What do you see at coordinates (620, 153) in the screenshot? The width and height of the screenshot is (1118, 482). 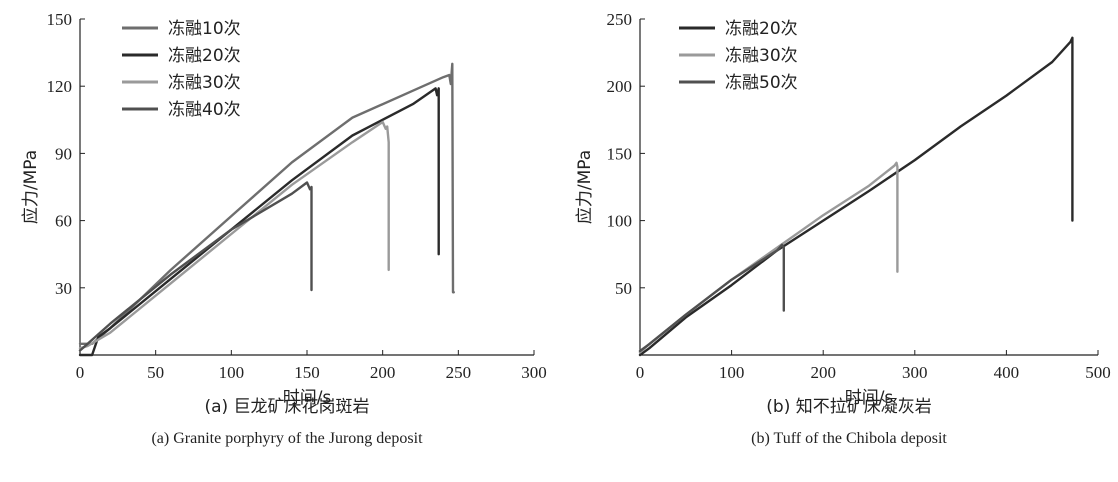 I see `chart-b-y-tick-label: 150` at bounding box center [620, 153].